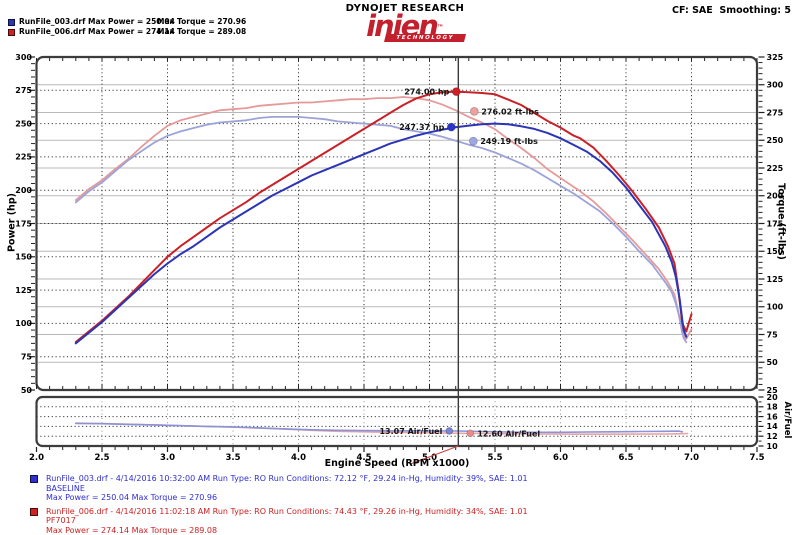 This screenshot has width=800, height=535. Describe the element at coordinates (36, 458) in the screenshot. I see `rpm-tick-label: 2.0` at that location.